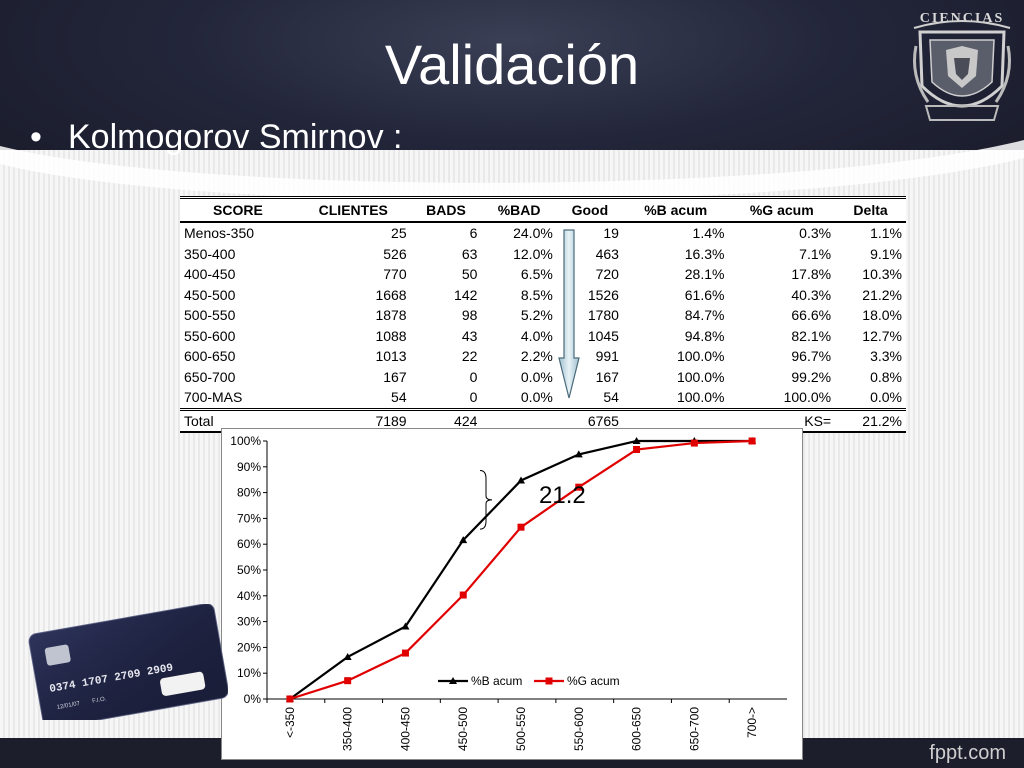 The width and height of the screenshot is (1024, 768). What do you see at coordinates (210, 376) in the screenshot?
I see `table-cell: 650-700` at bounding box center [210, 376].